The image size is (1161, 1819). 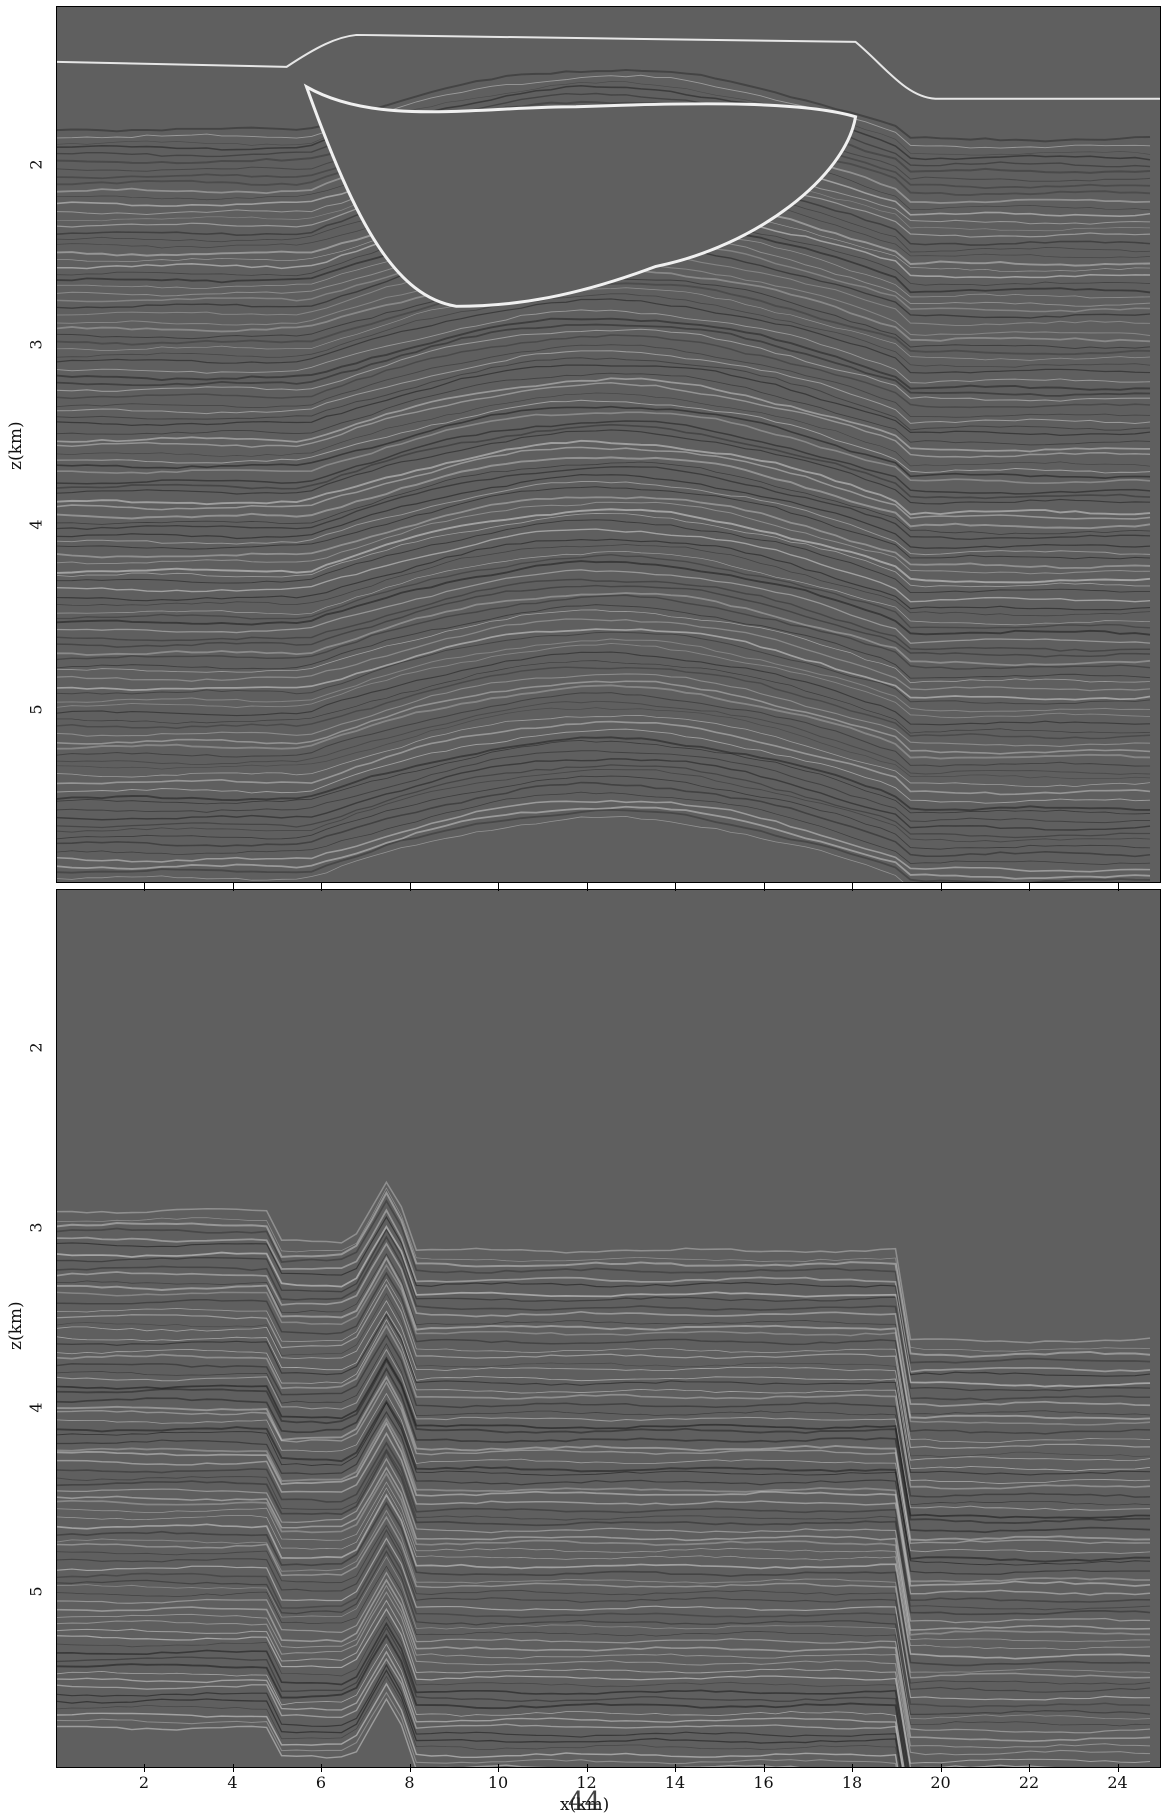 I want to click on y-tick-top-4: 4, so click(x=36, y=524).